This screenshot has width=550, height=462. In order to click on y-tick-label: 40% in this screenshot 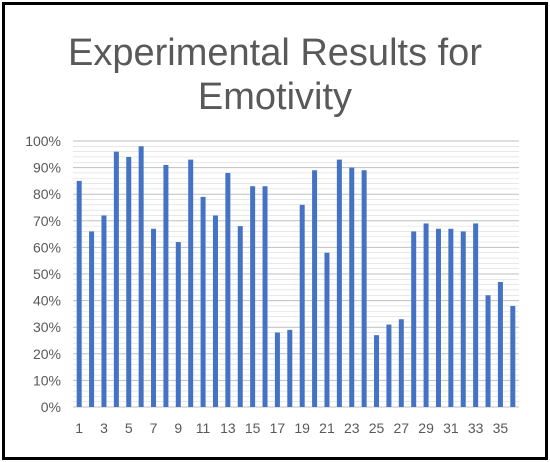, I will do `click(47, 301)`.